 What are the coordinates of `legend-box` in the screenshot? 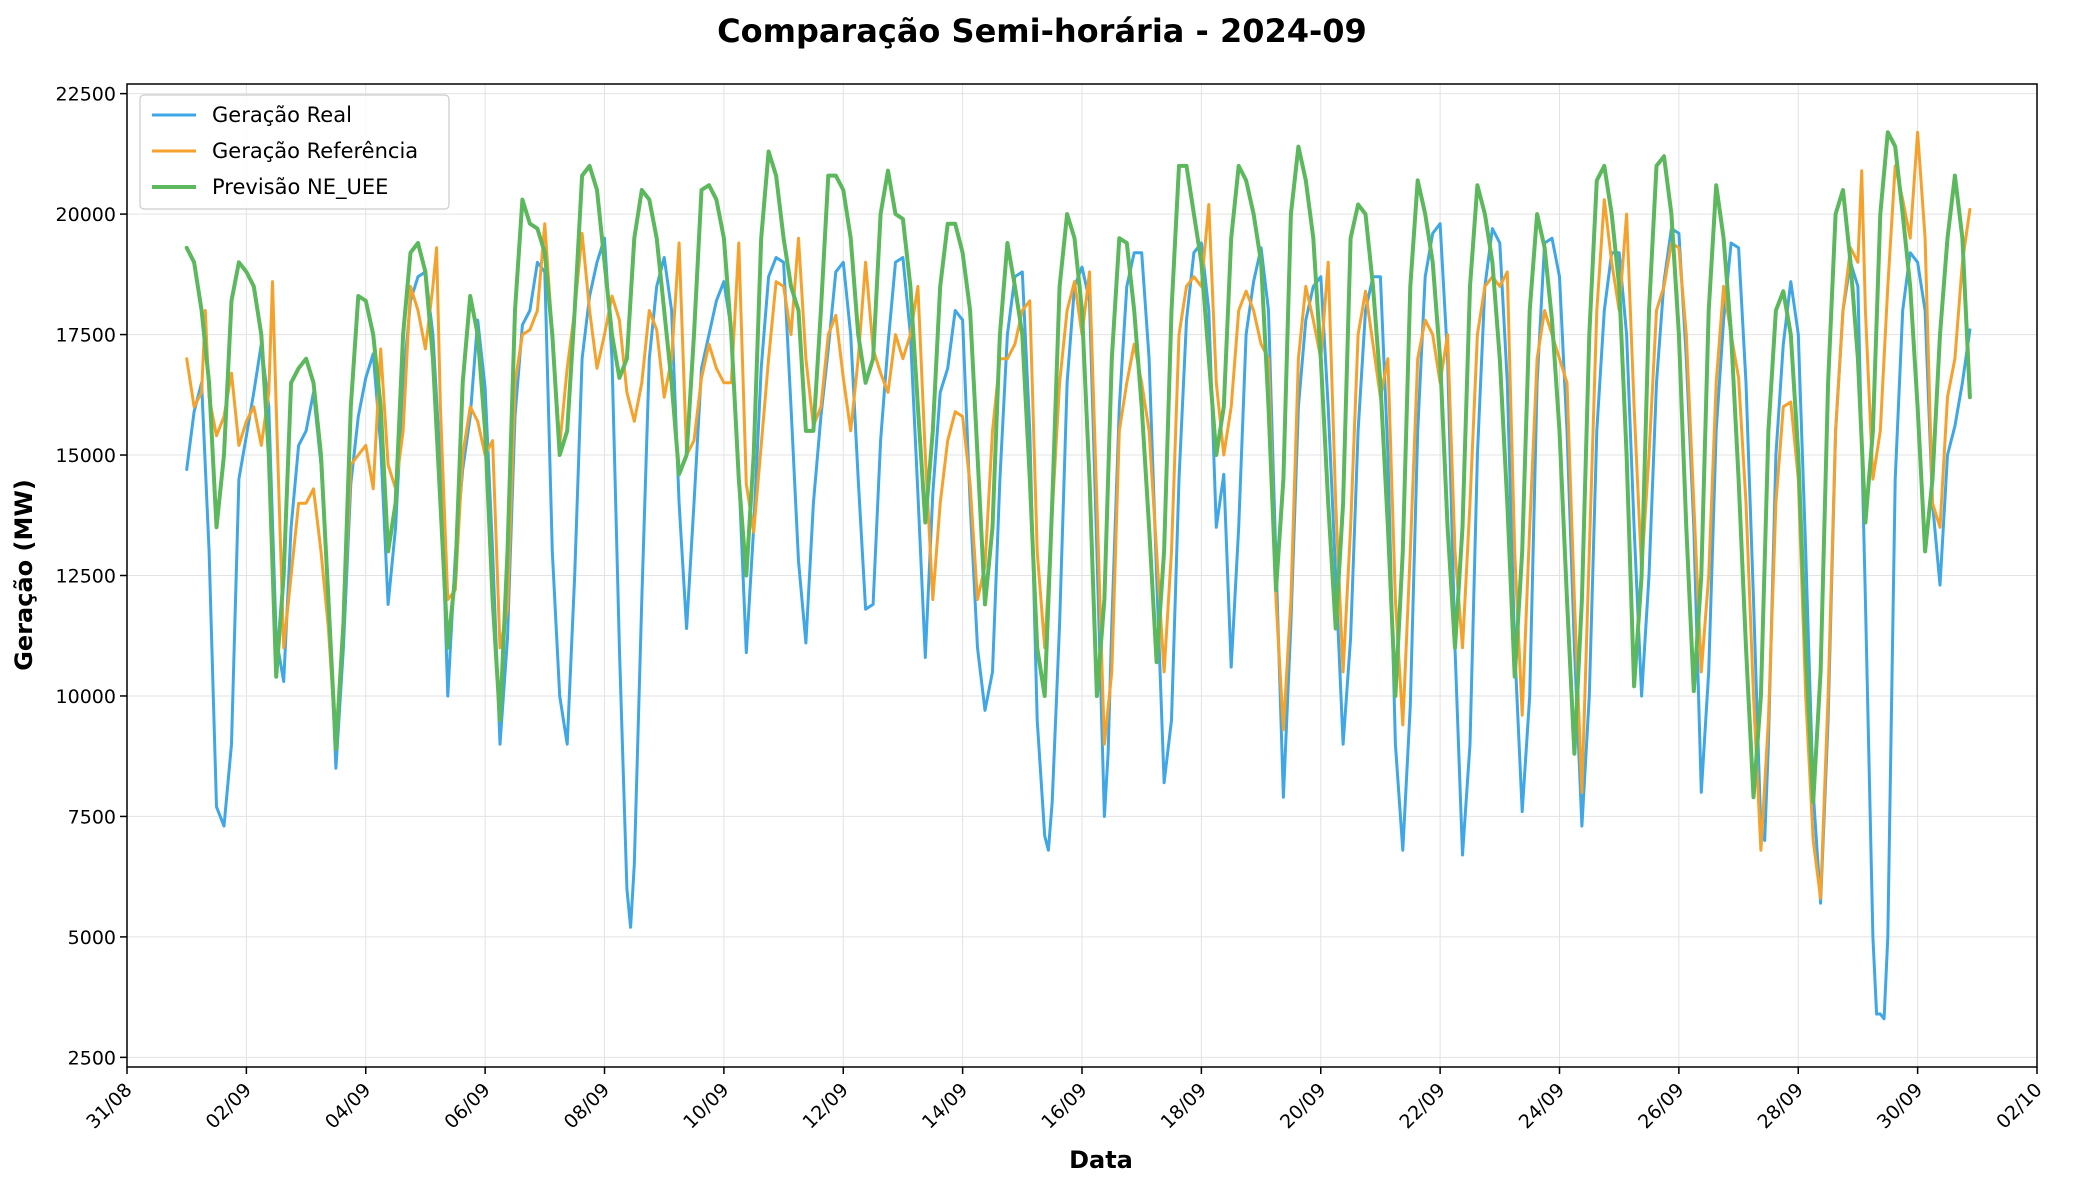 It's located at (294, 152).